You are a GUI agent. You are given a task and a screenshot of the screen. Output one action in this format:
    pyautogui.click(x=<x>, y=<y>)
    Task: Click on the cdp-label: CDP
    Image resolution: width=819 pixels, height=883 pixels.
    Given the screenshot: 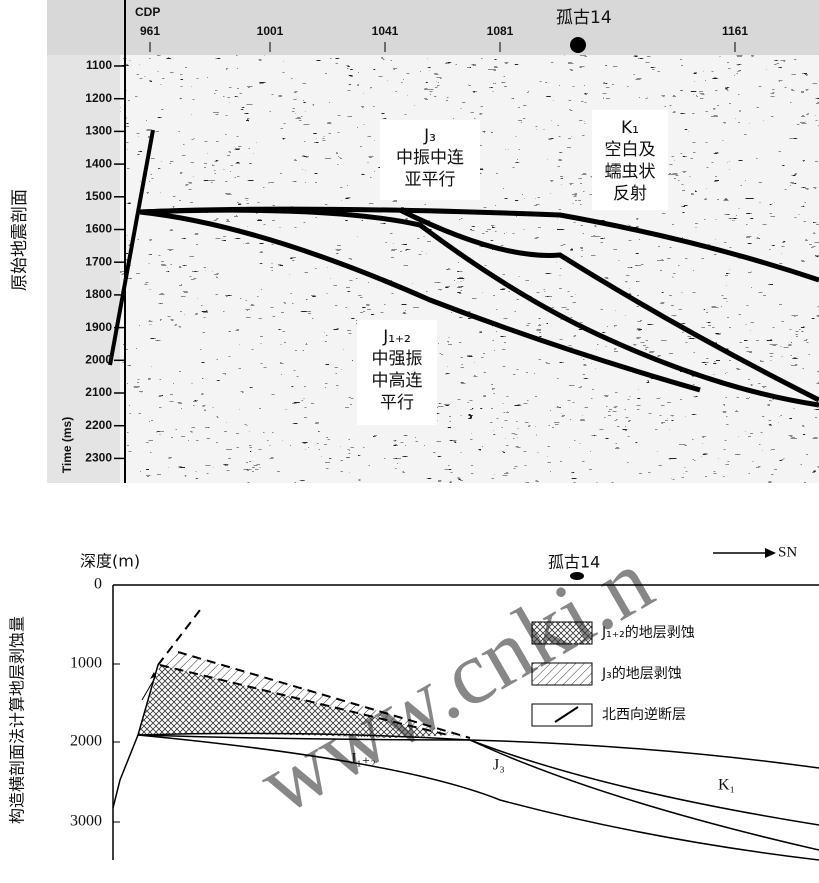 What is the action you would take?
    pyautogui.click(x=147, y=12)
    